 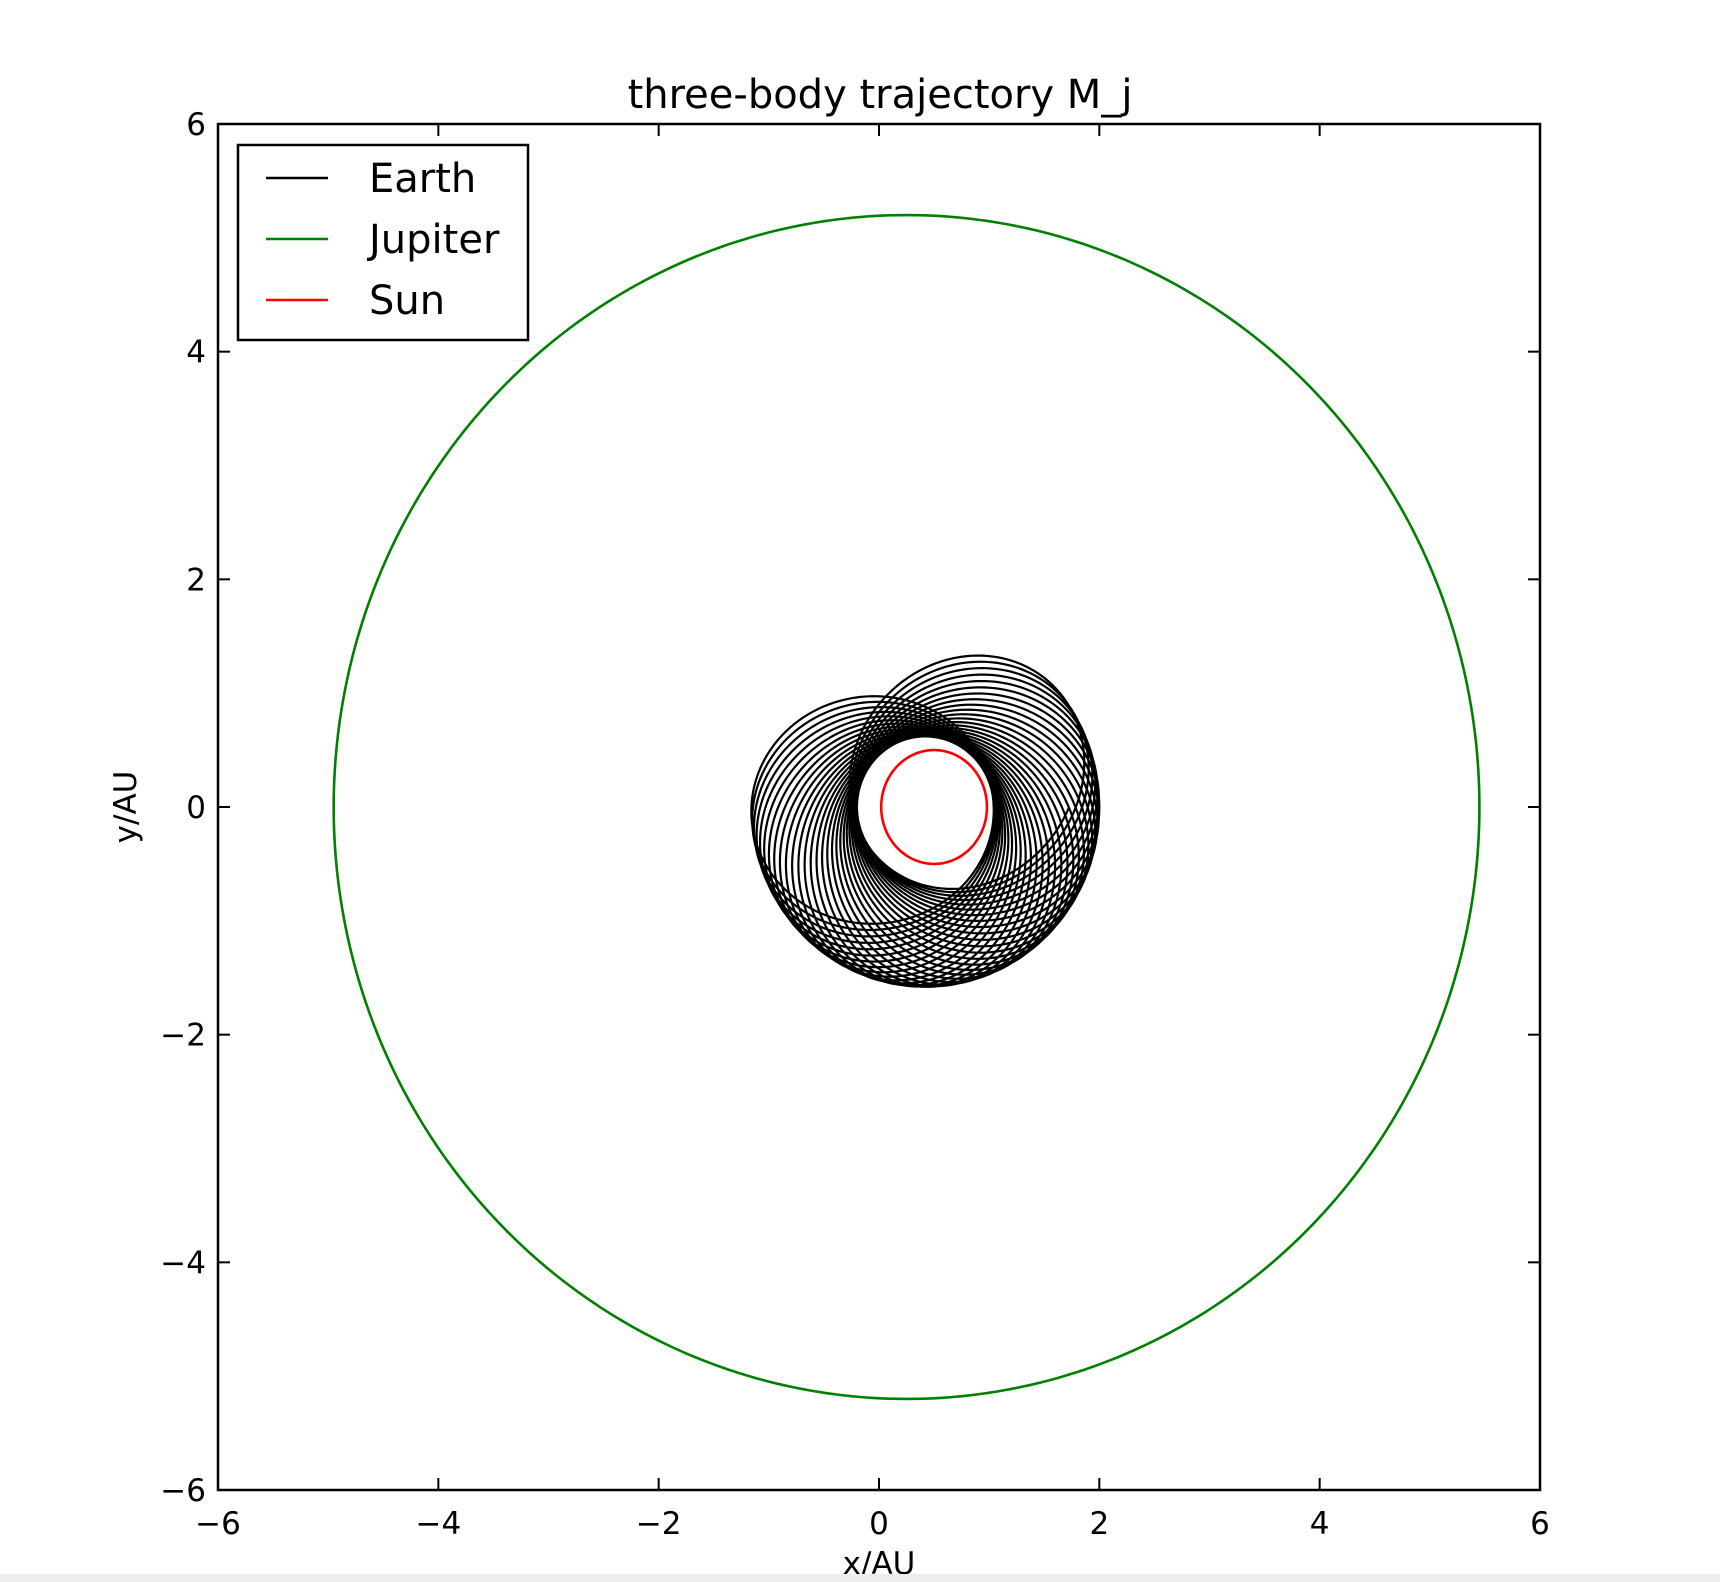 I want to click on series-earth-line, so click(x=925, y=821).